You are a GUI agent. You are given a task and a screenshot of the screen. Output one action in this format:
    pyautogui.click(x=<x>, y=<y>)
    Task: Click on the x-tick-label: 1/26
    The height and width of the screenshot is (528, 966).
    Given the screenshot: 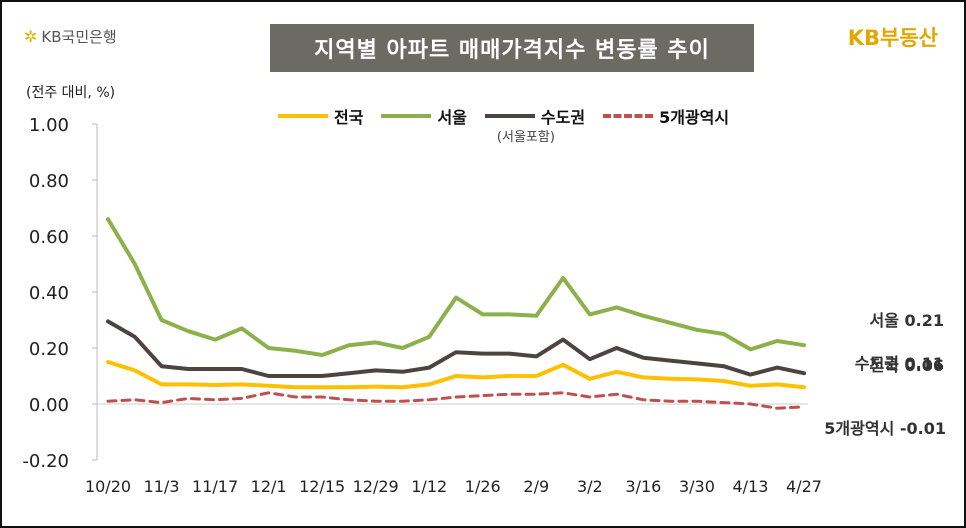 What is the action you would take?
    pyautogui.click(x=483, y=486)
    